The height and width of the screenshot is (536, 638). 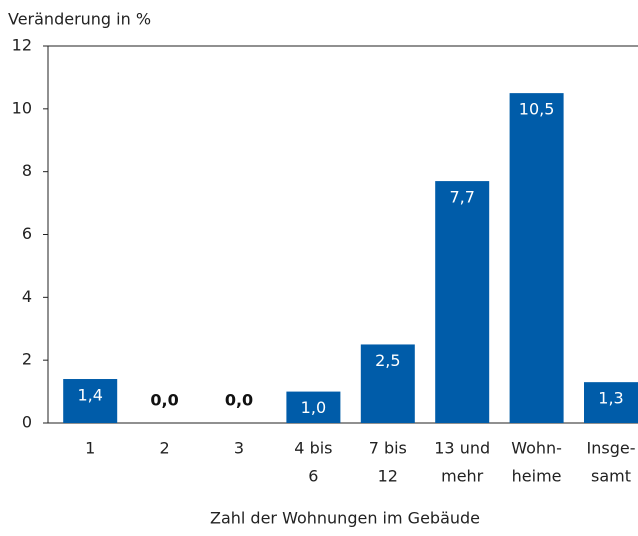 I want to click on value-label: 1,3, so click(x=610, y=398).